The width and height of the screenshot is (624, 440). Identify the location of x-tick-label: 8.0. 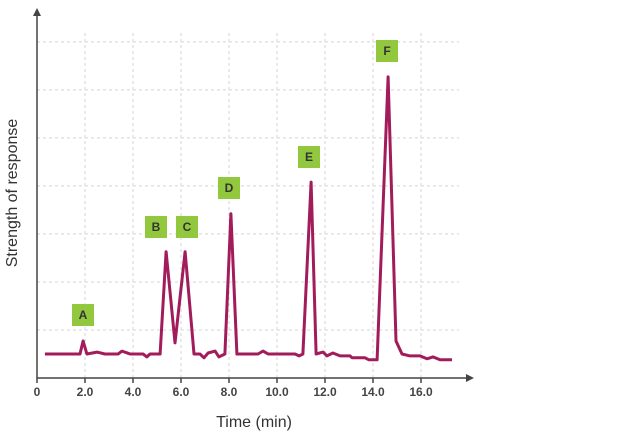
(229, 392).